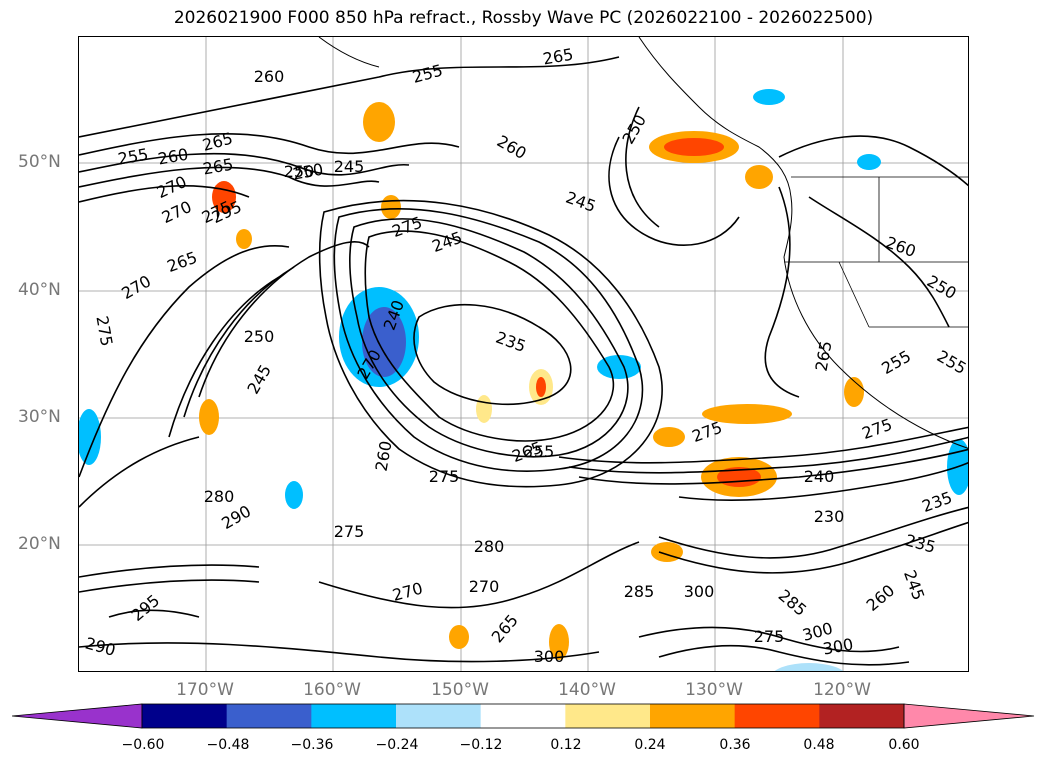 Image resolution: width=1047 pixels, height=765 pixels. What do you see at coordinates (143, 745) in the screenshot?
I see `colorbar-tick: −0.60` at bounding box center [143, 745].